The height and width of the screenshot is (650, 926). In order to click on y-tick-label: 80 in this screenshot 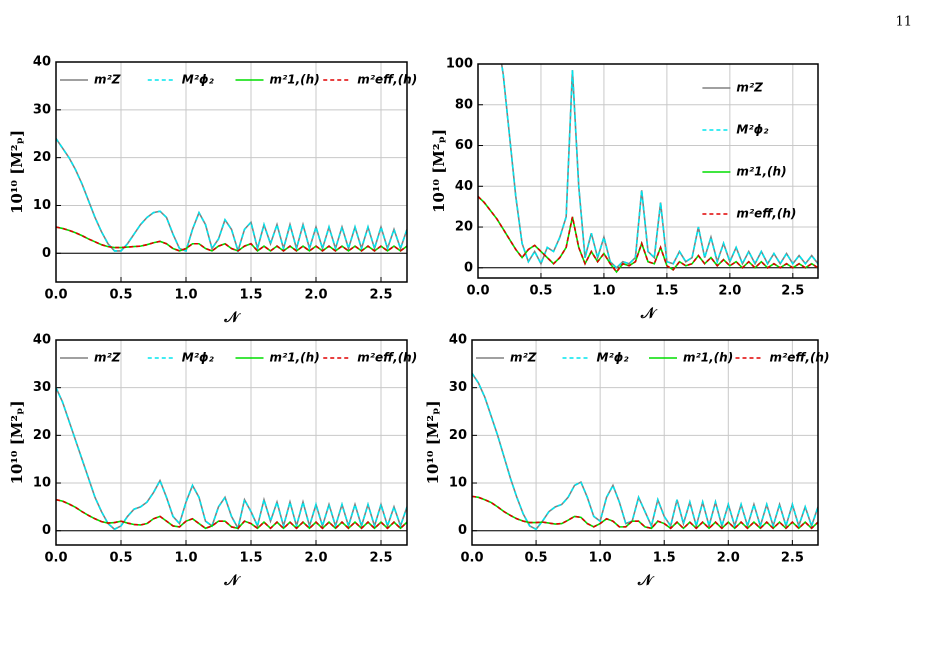, I will do `click(464, 104)`.